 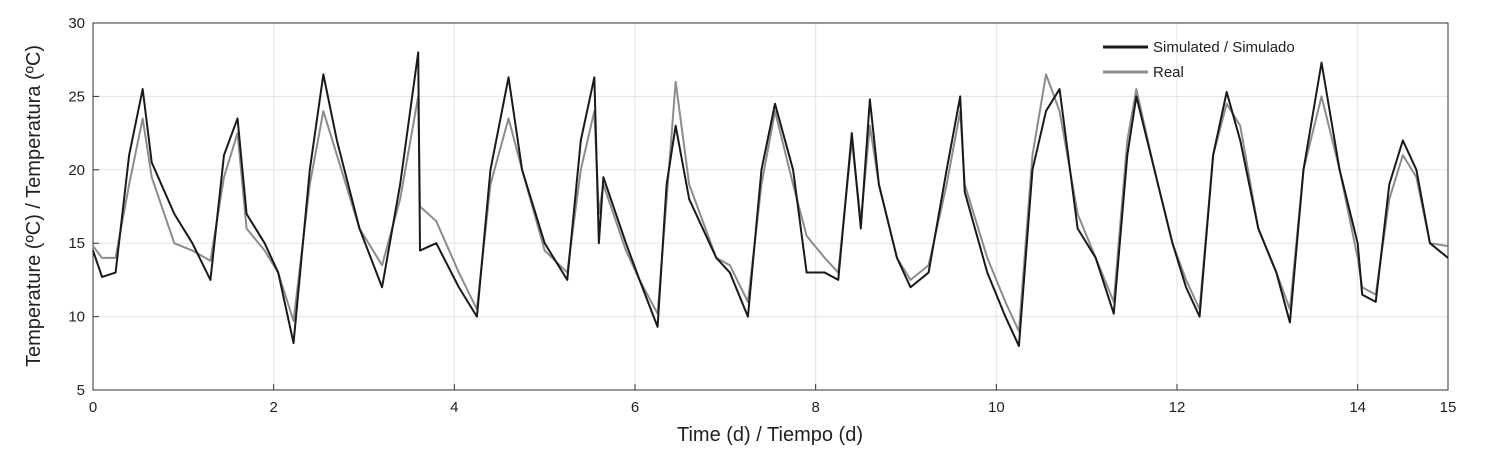 I want to click on x-tick-label: 8, so click(x=815, y=407).